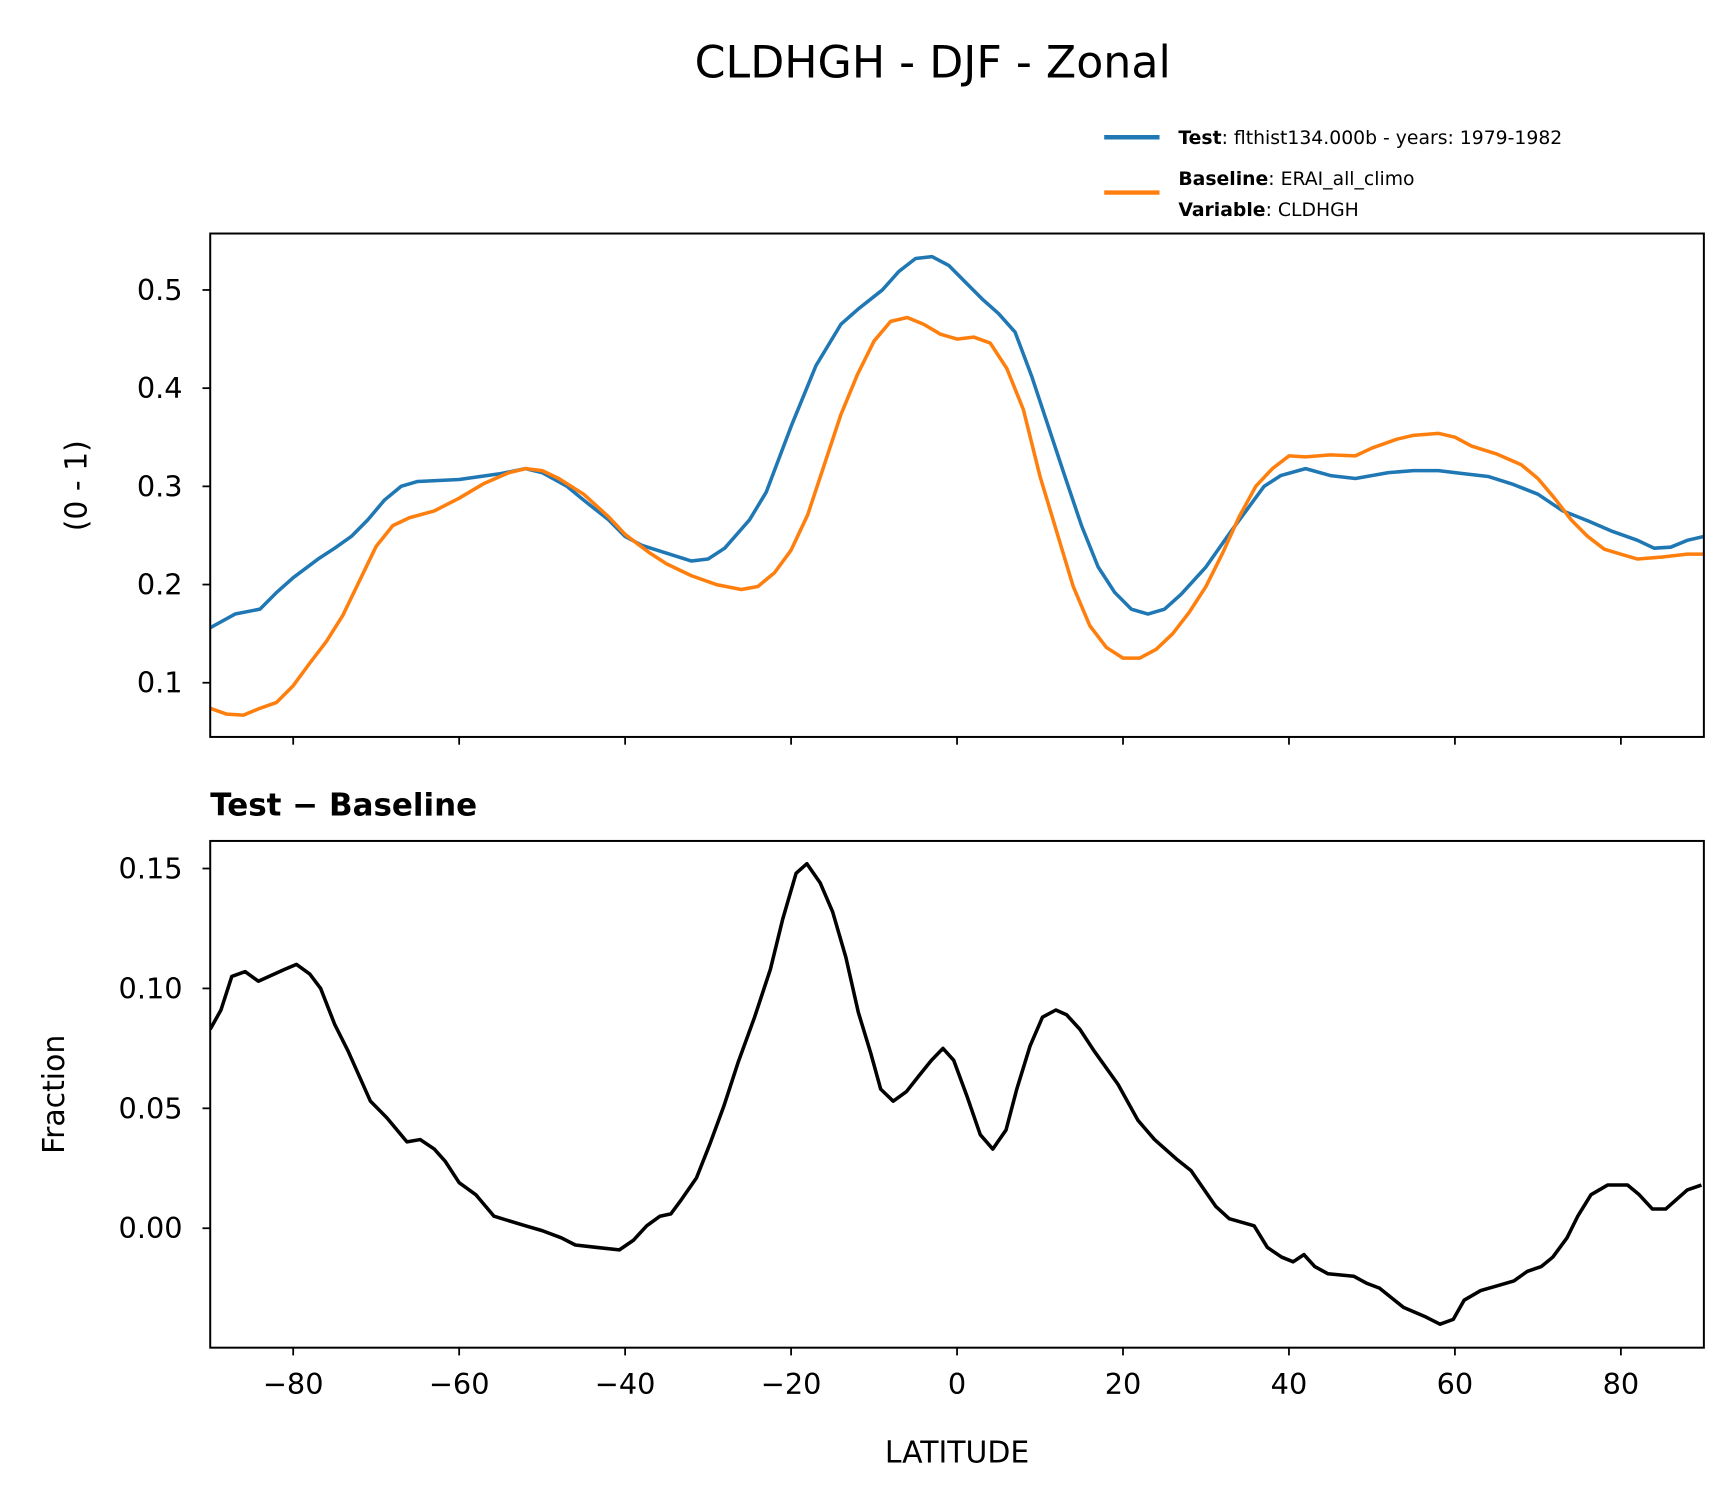 This screenshot has height=1496, width=1726. What do you see at coordinates (151, 988) in the screenshot?
I see `y-tick-label: 0.10` at bounding box center [151, 988].